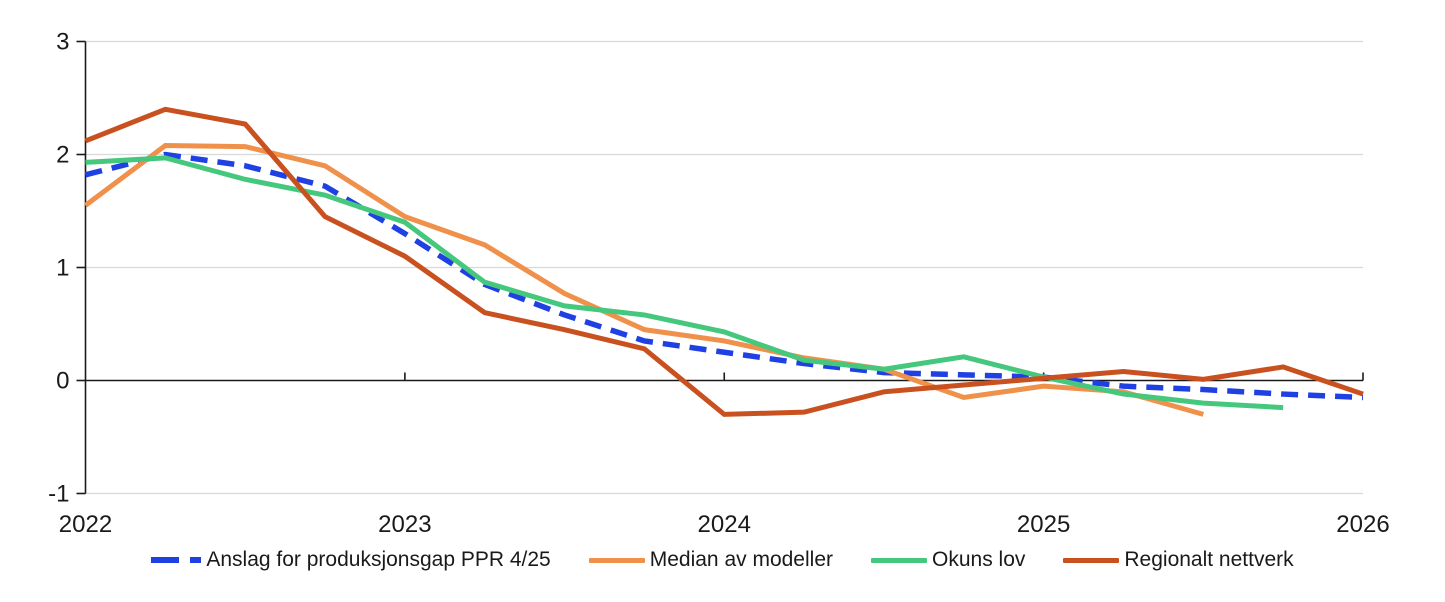  Describe the element at coordinates (1209, 559) in the screenshot. I see `legend-label-regionalt-nettverk: Regionalt nettverk` at that location.